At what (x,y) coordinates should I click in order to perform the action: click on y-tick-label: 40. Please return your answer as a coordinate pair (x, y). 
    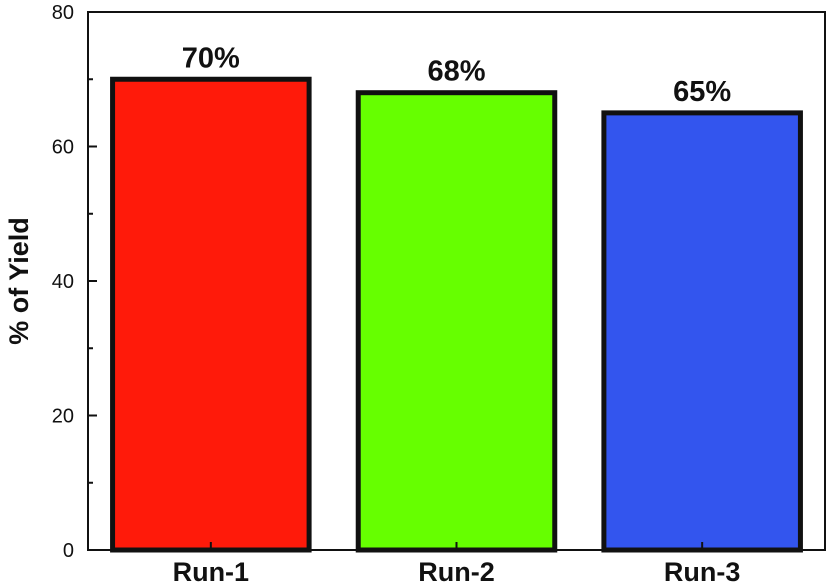
    Looking at the image, I should click on (63, 282).